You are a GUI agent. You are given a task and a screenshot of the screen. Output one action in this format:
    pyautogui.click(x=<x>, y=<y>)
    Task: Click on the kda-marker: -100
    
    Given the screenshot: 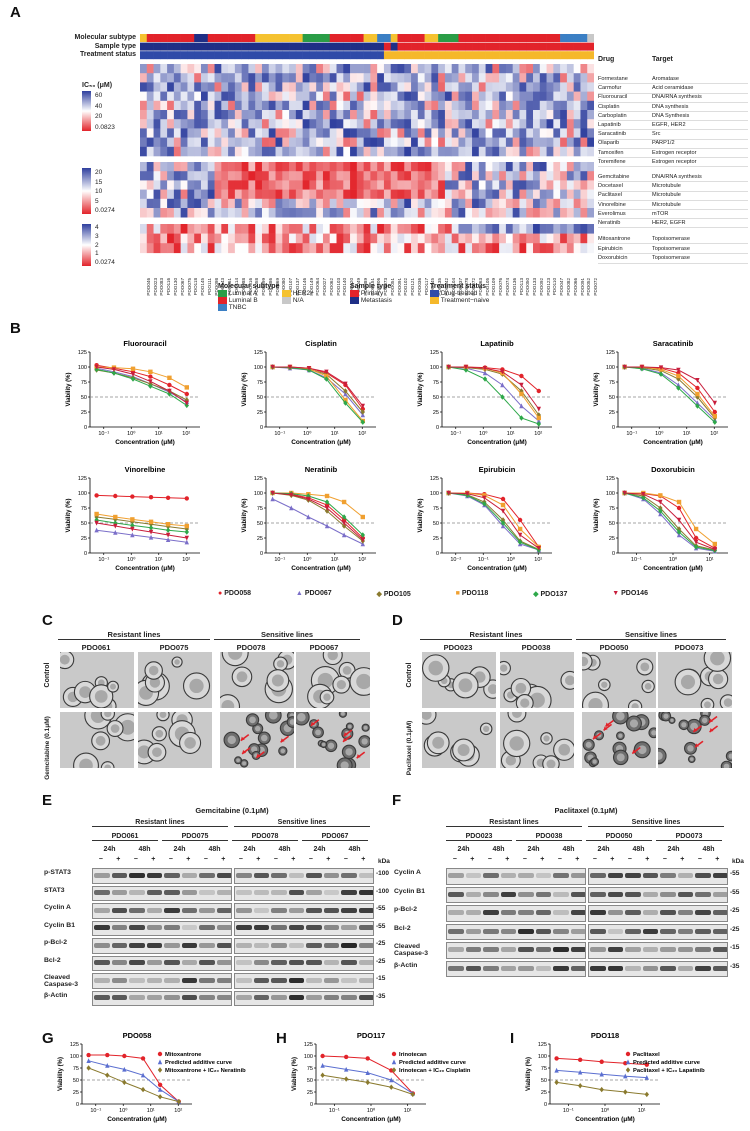 What is the action you would take?
    pyautogui.click(x=383, y=873)
    